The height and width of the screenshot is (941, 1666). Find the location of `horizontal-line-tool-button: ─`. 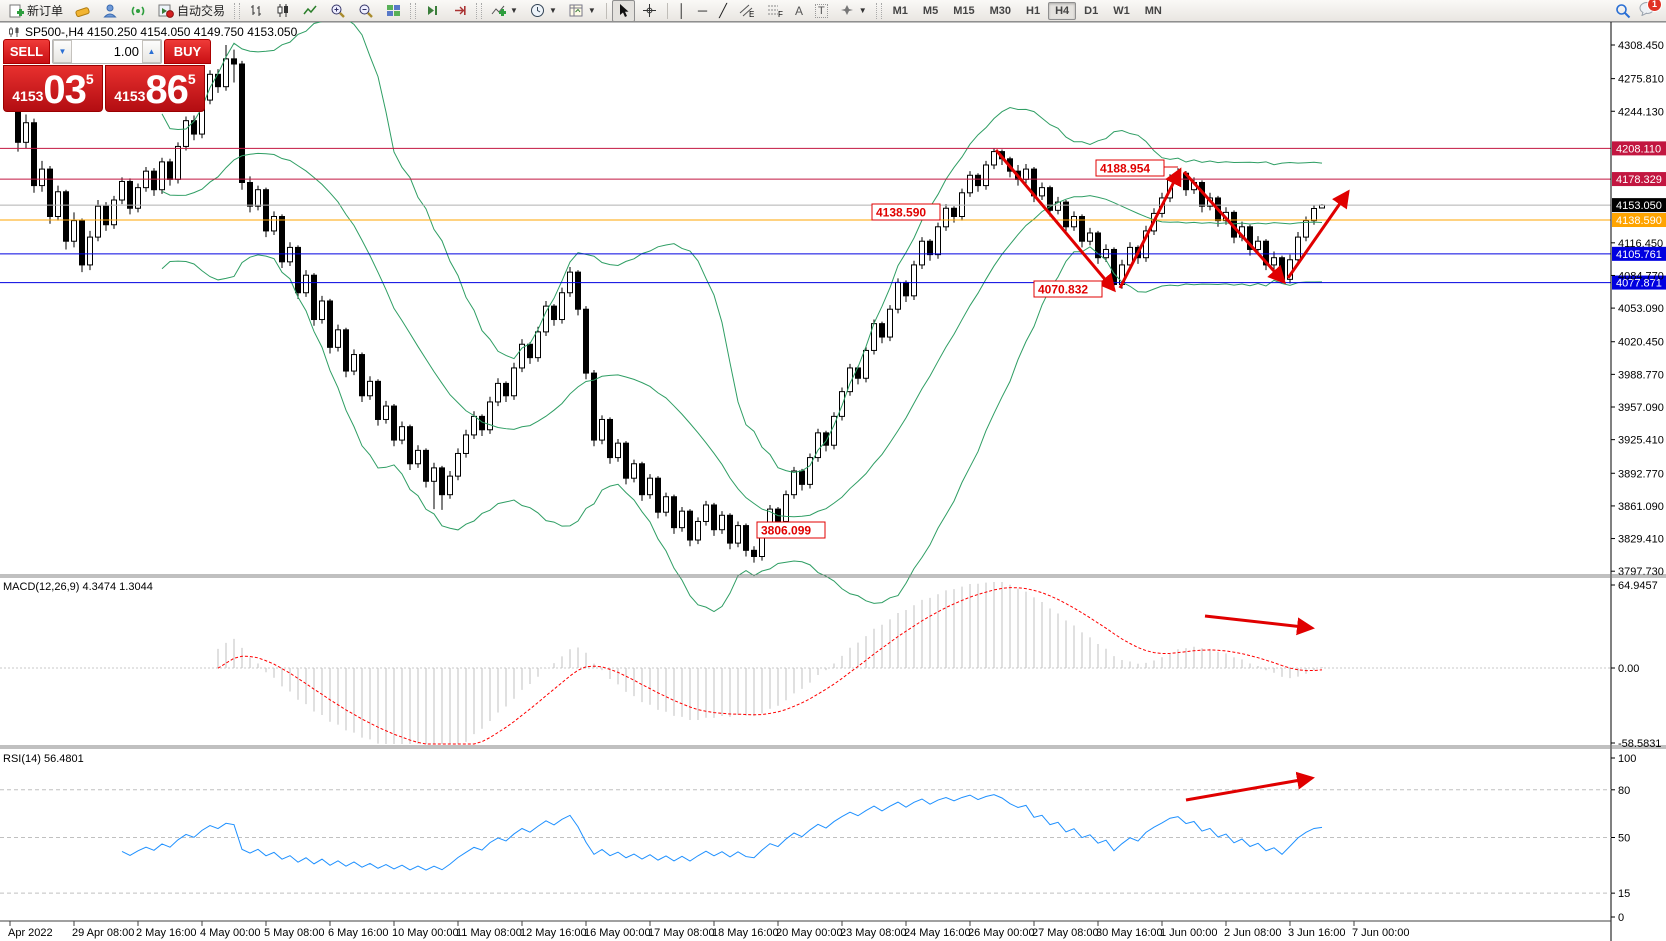

horizontal-line-tool-button: ─ is located at coordinates (702, 11).